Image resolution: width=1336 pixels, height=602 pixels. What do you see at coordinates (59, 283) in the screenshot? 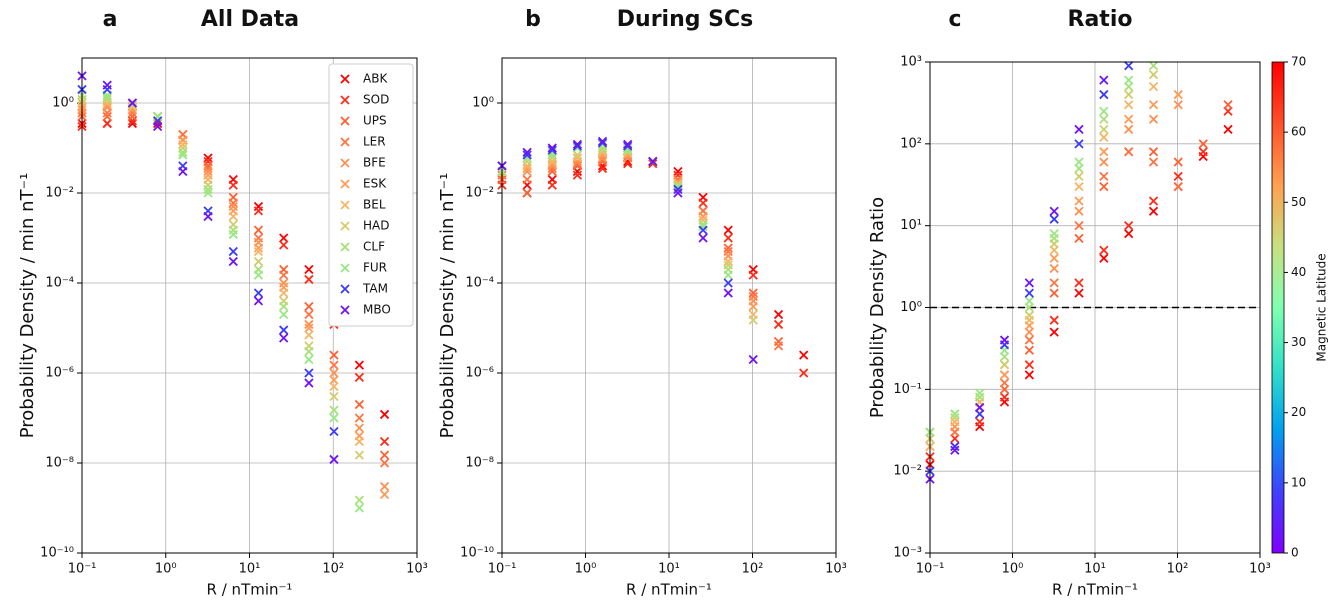
I see `y-tick-label: 10⁻⁴` at bounding box center [59, 283].